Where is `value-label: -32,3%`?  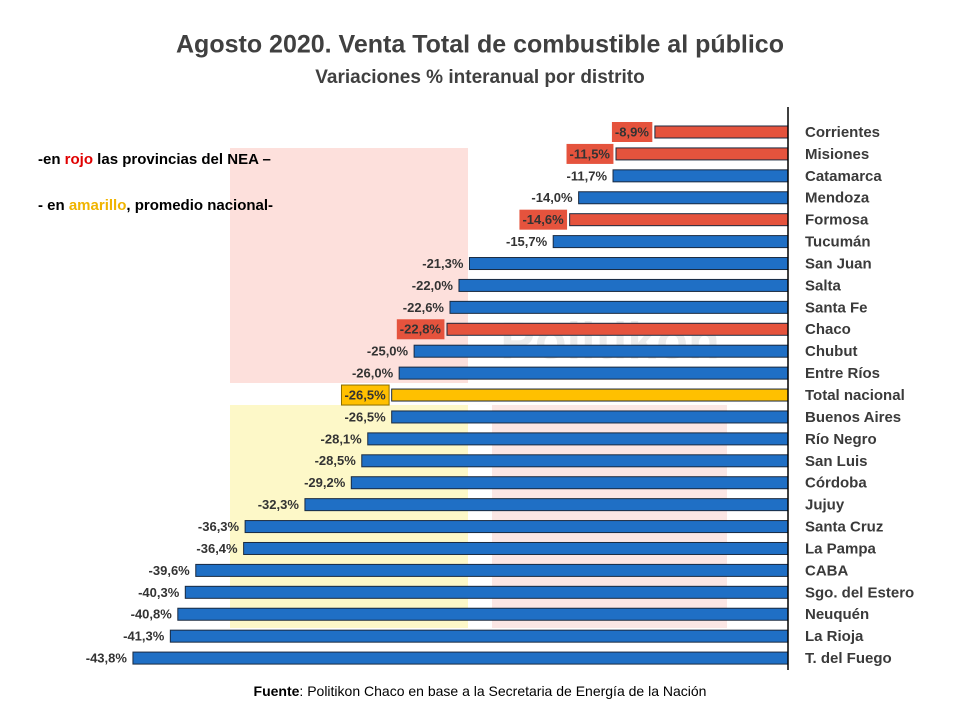
value-label: -32,3% is located at coordinates (279, 504).